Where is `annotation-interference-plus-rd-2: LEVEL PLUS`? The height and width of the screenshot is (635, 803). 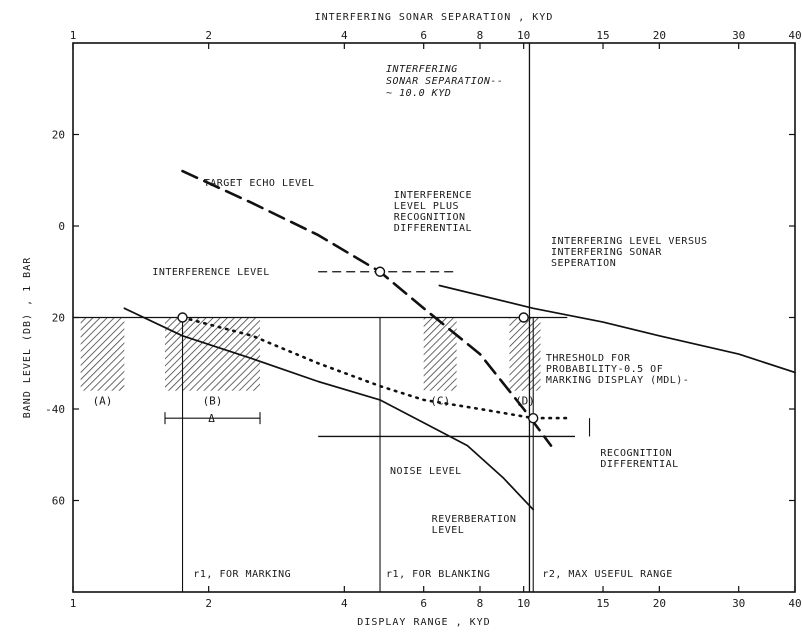
annotation-interference-plus-rd-2: LEVEL PLUS is located at coordinates (426, 206).